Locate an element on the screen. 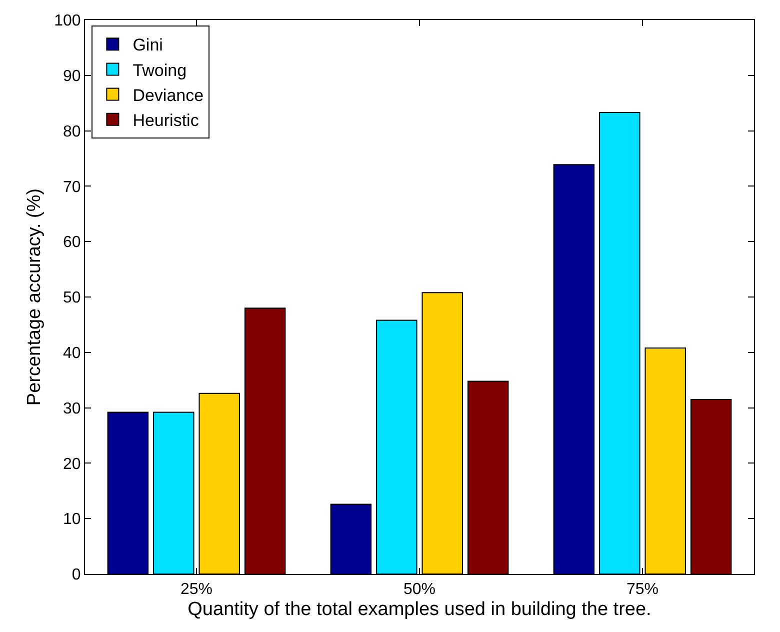  x-tick-label: 75% is located at coordinates (642, 589).